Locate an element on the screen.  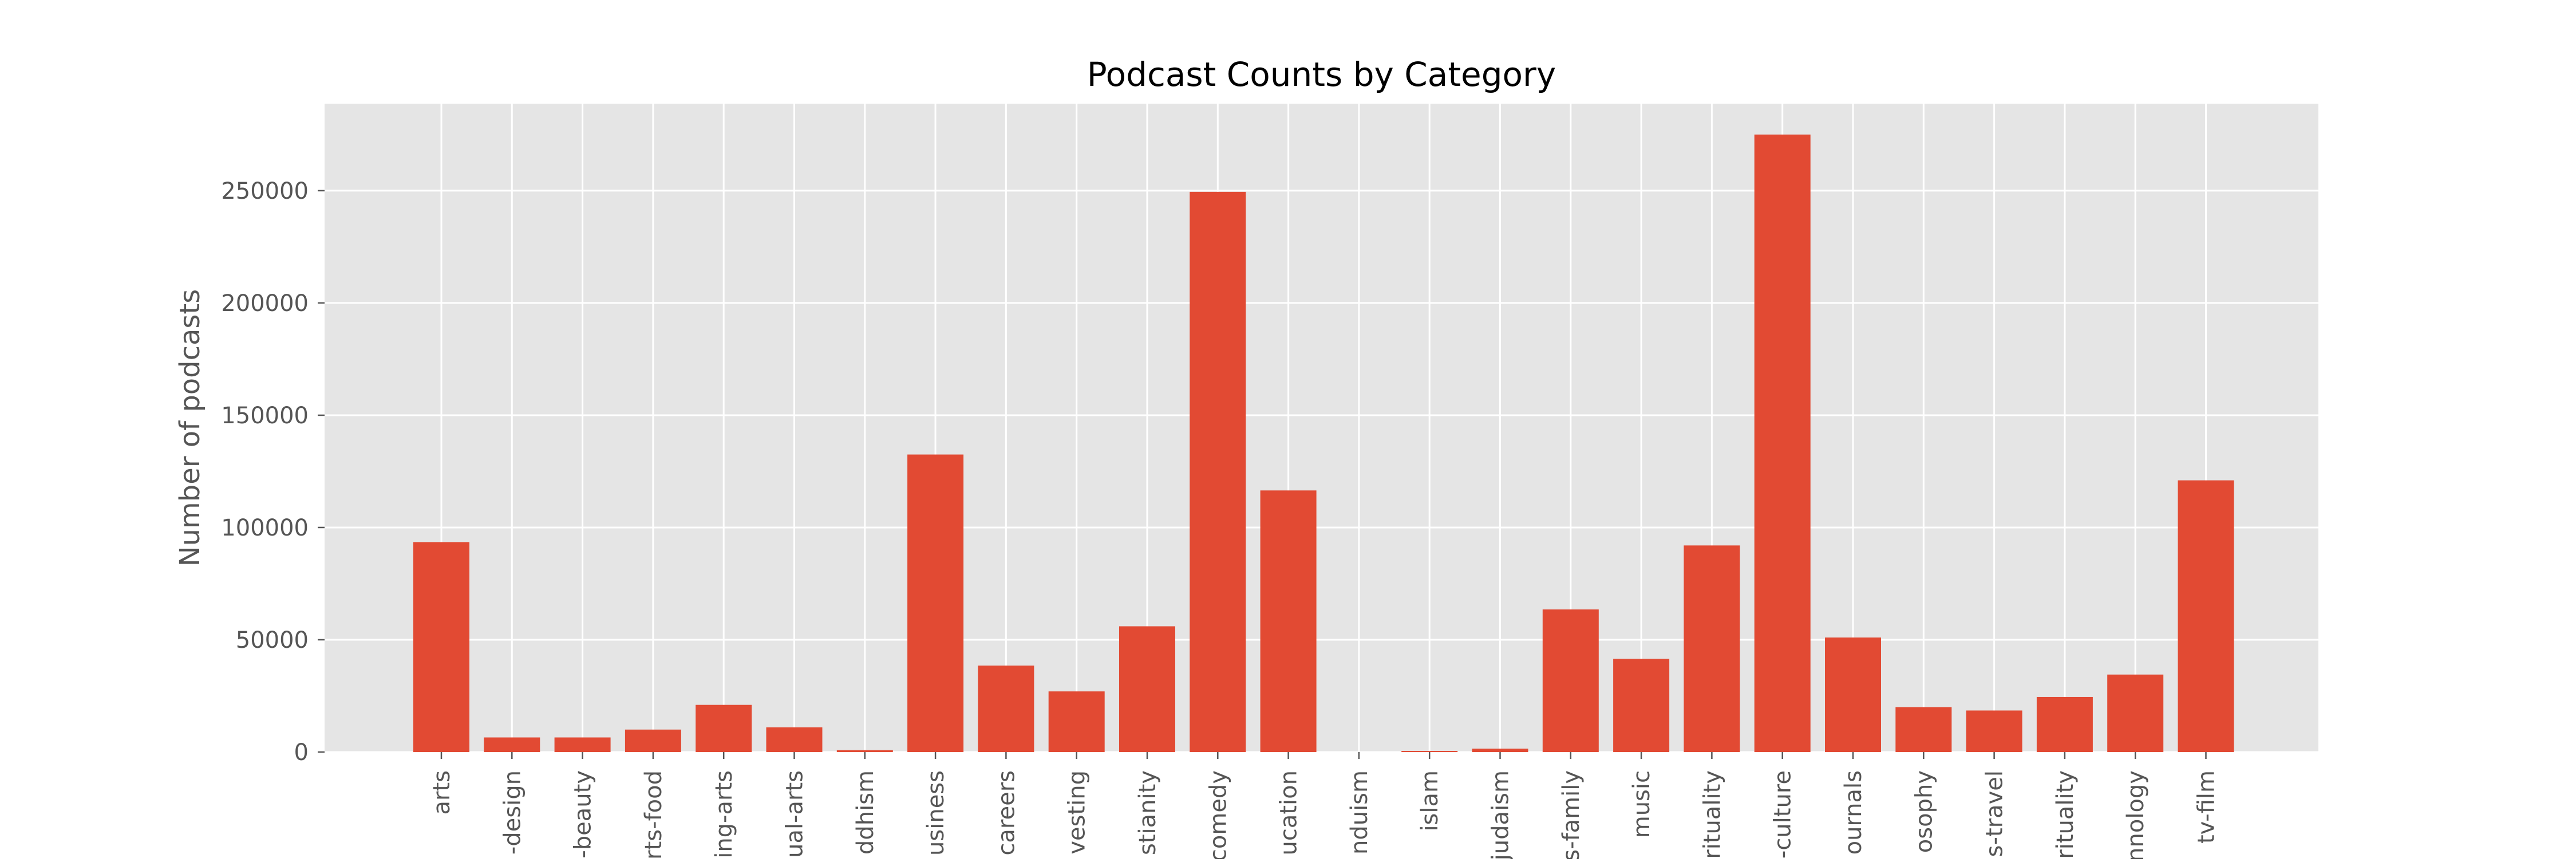
y-axis-label: Number of podcasts is located at coordinates (190, 428).